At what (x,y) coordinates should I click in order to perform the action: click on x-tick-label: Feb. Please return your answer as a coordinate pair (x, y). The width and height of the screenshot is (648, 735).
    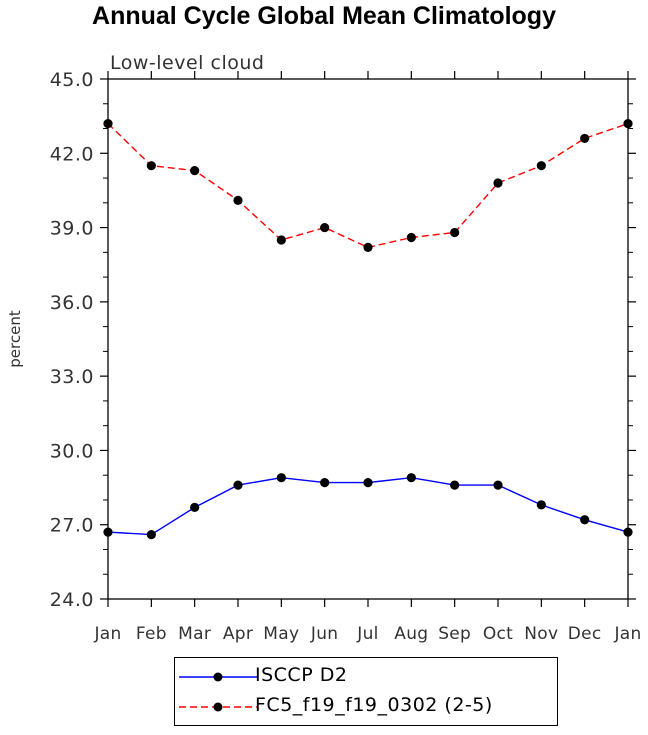
    Looking at the image, I should click on (151, 634).